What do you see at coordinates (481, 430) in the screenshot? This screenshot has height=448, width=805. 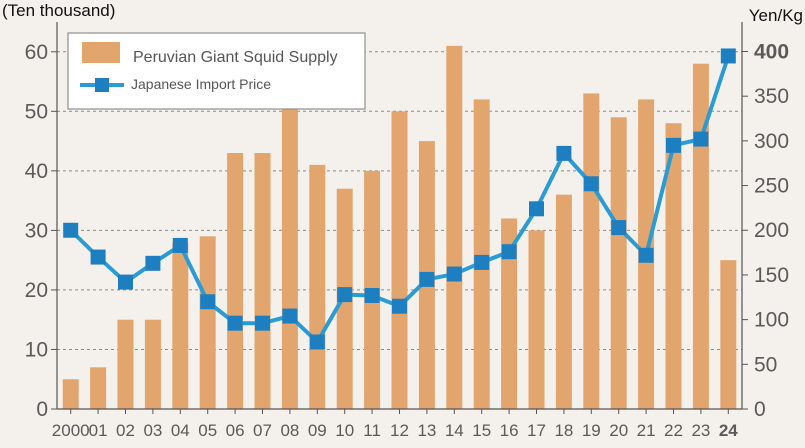 I see `x-tick-label: 15` at bounding box center [481, 430].